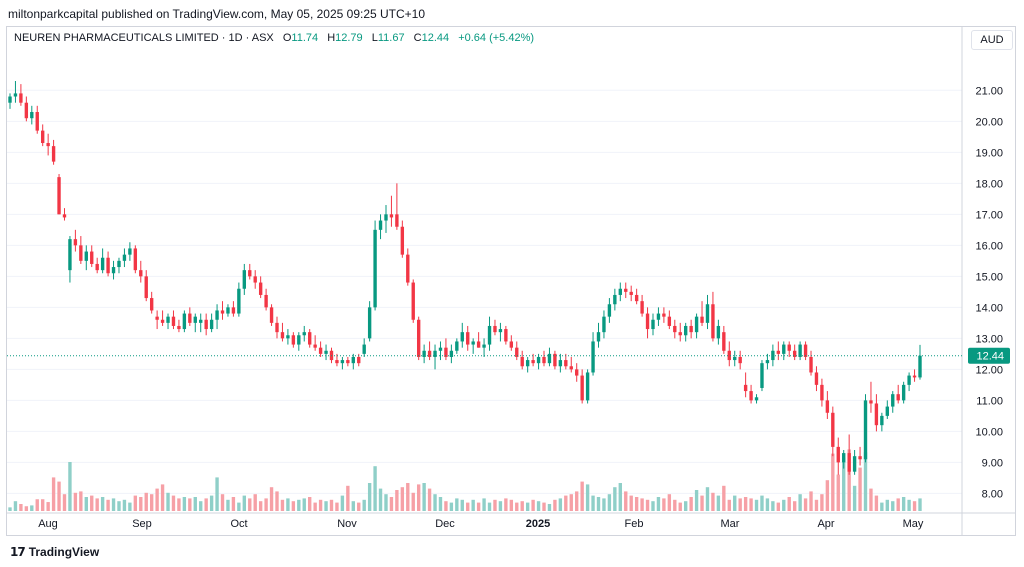 The width and height of the screenshot is (1024, 567). What do you see at coordinates (508, 355) in the screenshot?
I see `last-price-line: 12.44` at bounding box center [508, 355].